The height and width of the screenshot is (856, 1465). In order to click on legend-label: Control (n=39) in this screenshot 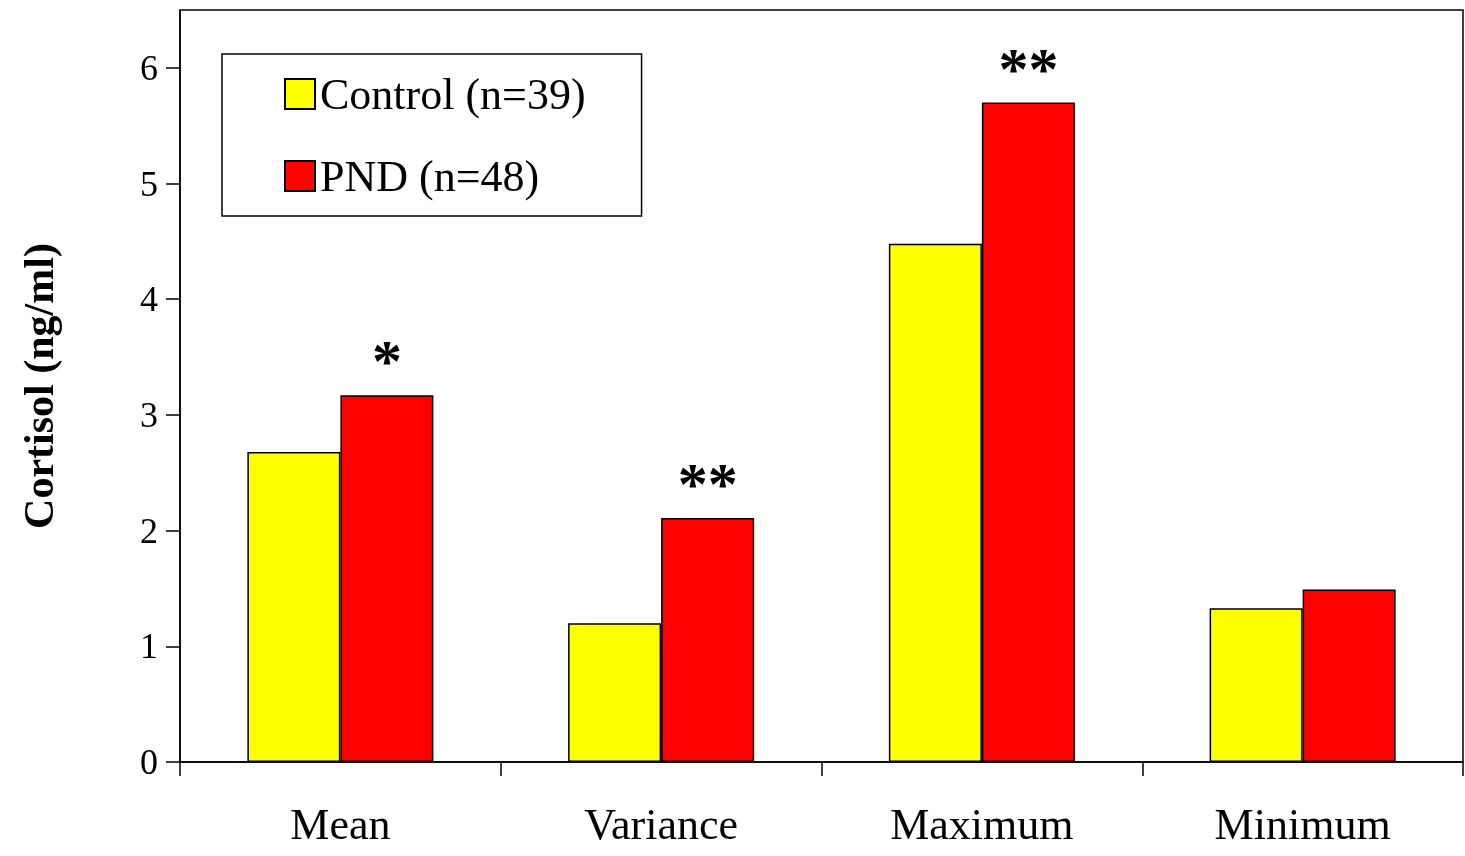, I will do `click(453, 94)`.